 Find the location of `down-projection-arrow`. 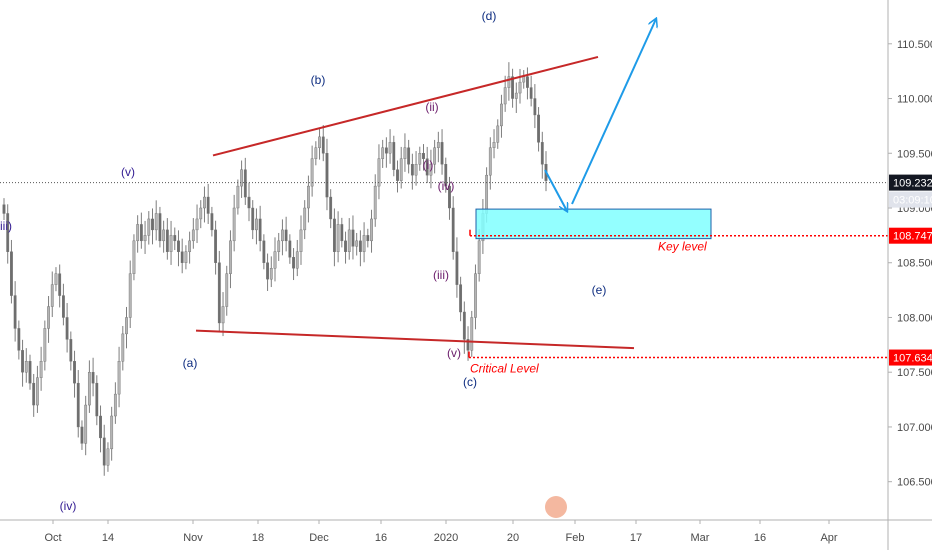

down-projection-arrow is located at coordinates (555, 190).